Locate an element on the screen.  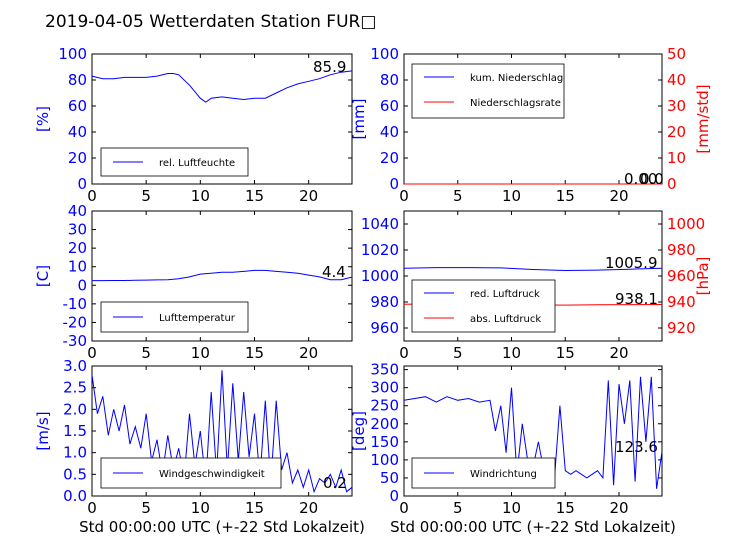
legend: red. Luftdruck abs. Luftdruck is located at coordinates (483, 306).